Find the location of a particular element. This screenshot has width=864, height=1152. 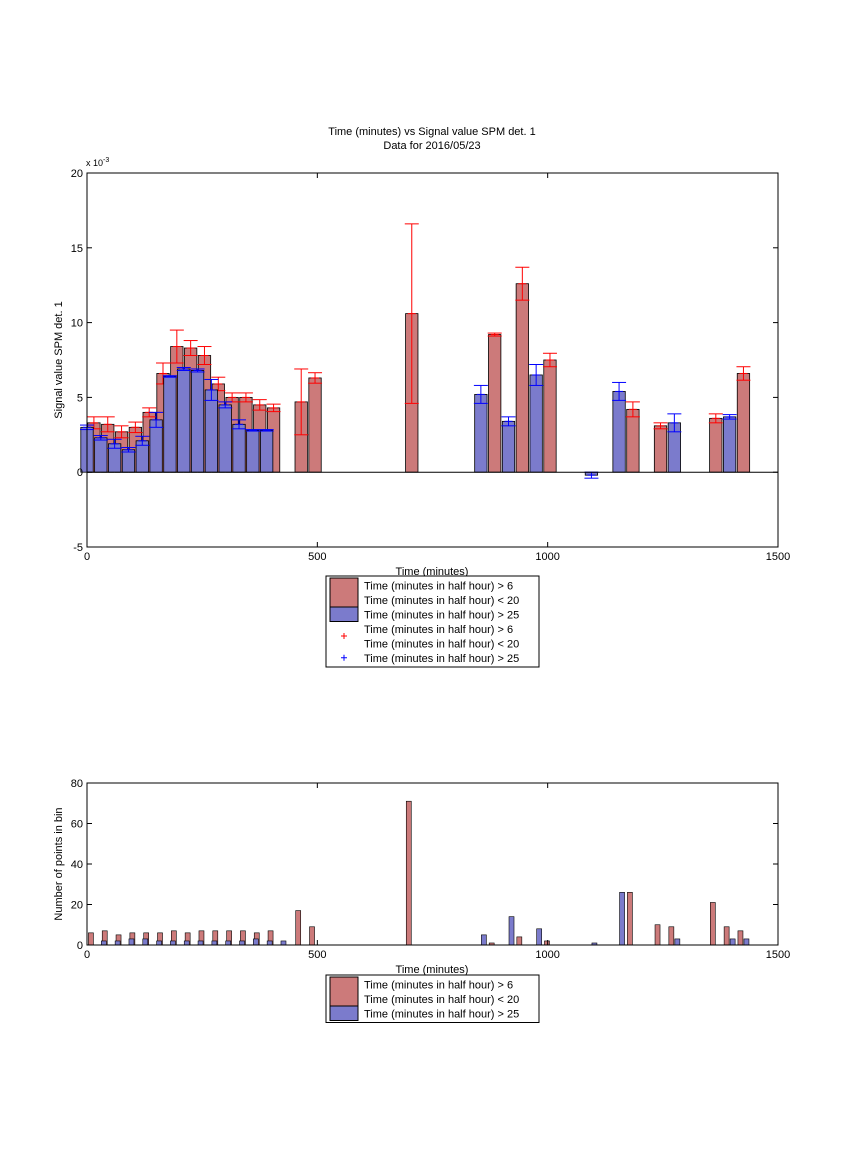

y-tick-label: 15 is located at coordinates (77, 249).